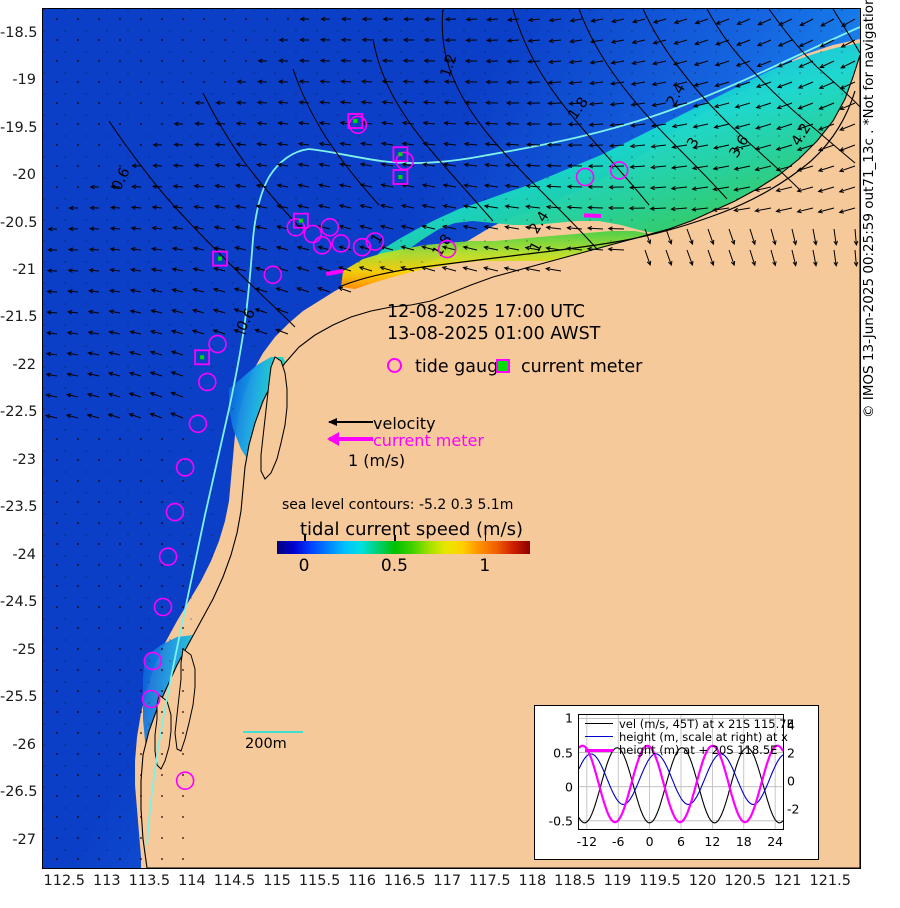  What do you see at coordinates (24, 839) in the screenshot?
I see `y-tick-label: -27` at bounding box center [24, 839].